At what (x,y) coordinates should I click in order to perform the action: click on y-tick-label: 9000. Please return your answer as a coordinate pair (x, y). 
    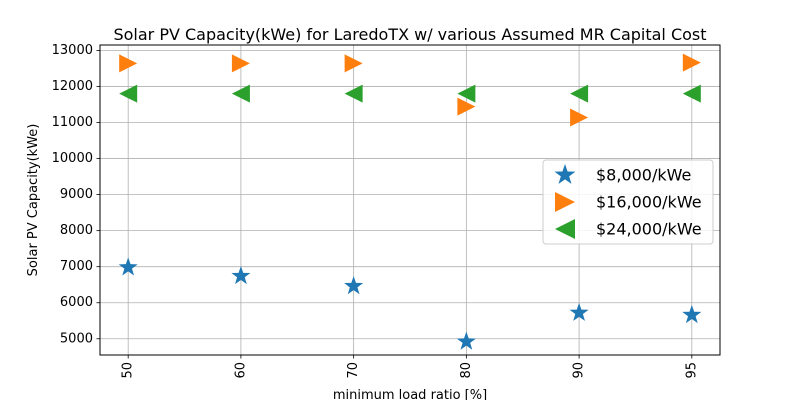
    Looking at the image, I should click on (76, 194).